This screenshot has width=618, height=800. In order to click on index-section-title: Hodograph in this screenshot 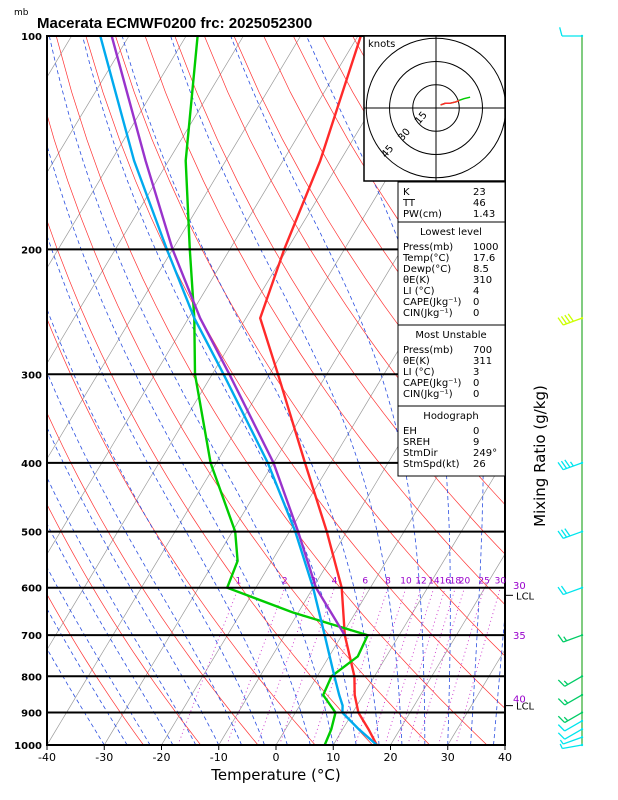, I will do `click(450, 416)`.